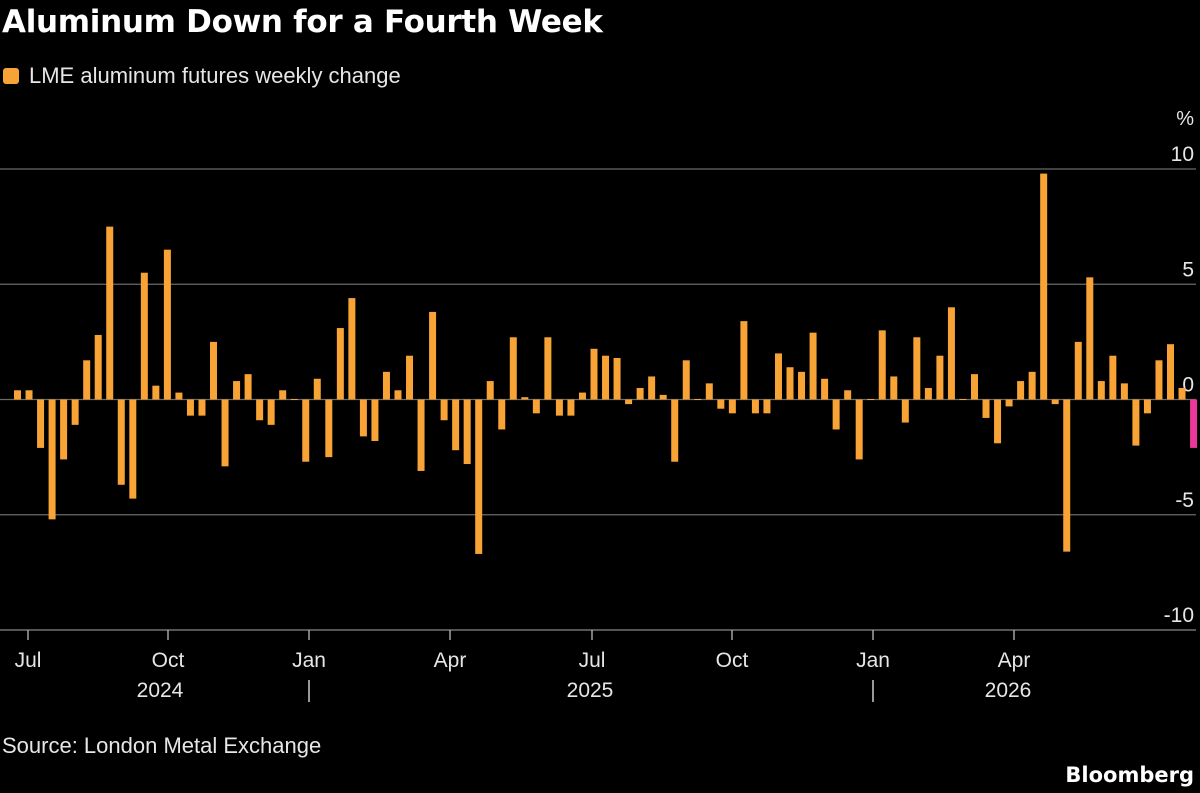 This screenshot has height=793, width=1200. What do you see at coordinates (732, 660) in the screenshot?
I see `x-tick-label: Oct` at bounding box center [732, 660].